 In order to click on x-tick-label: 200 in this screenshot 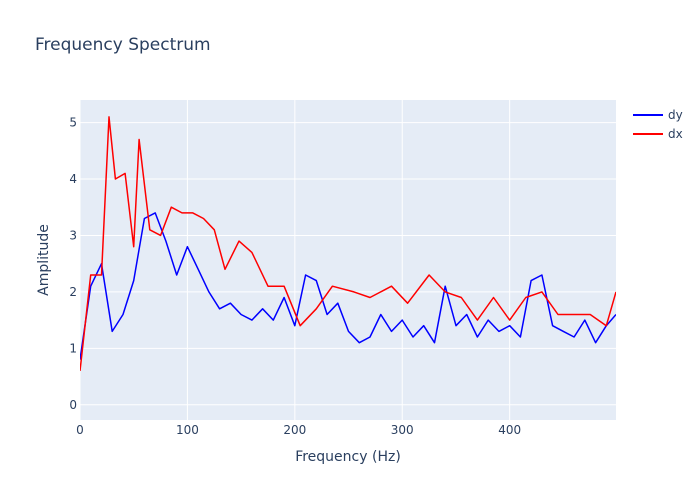, I will do `click(294, 430)`.